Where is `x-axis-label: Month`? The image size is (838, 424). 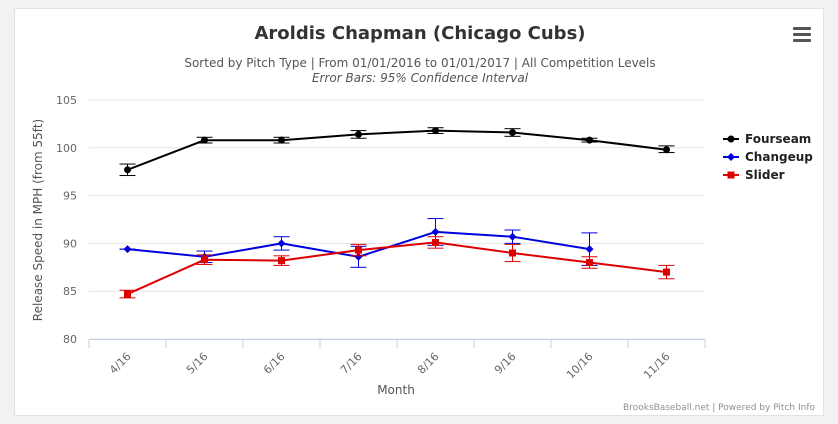 x-axis-label: Month is located at coordinates (396, 390).